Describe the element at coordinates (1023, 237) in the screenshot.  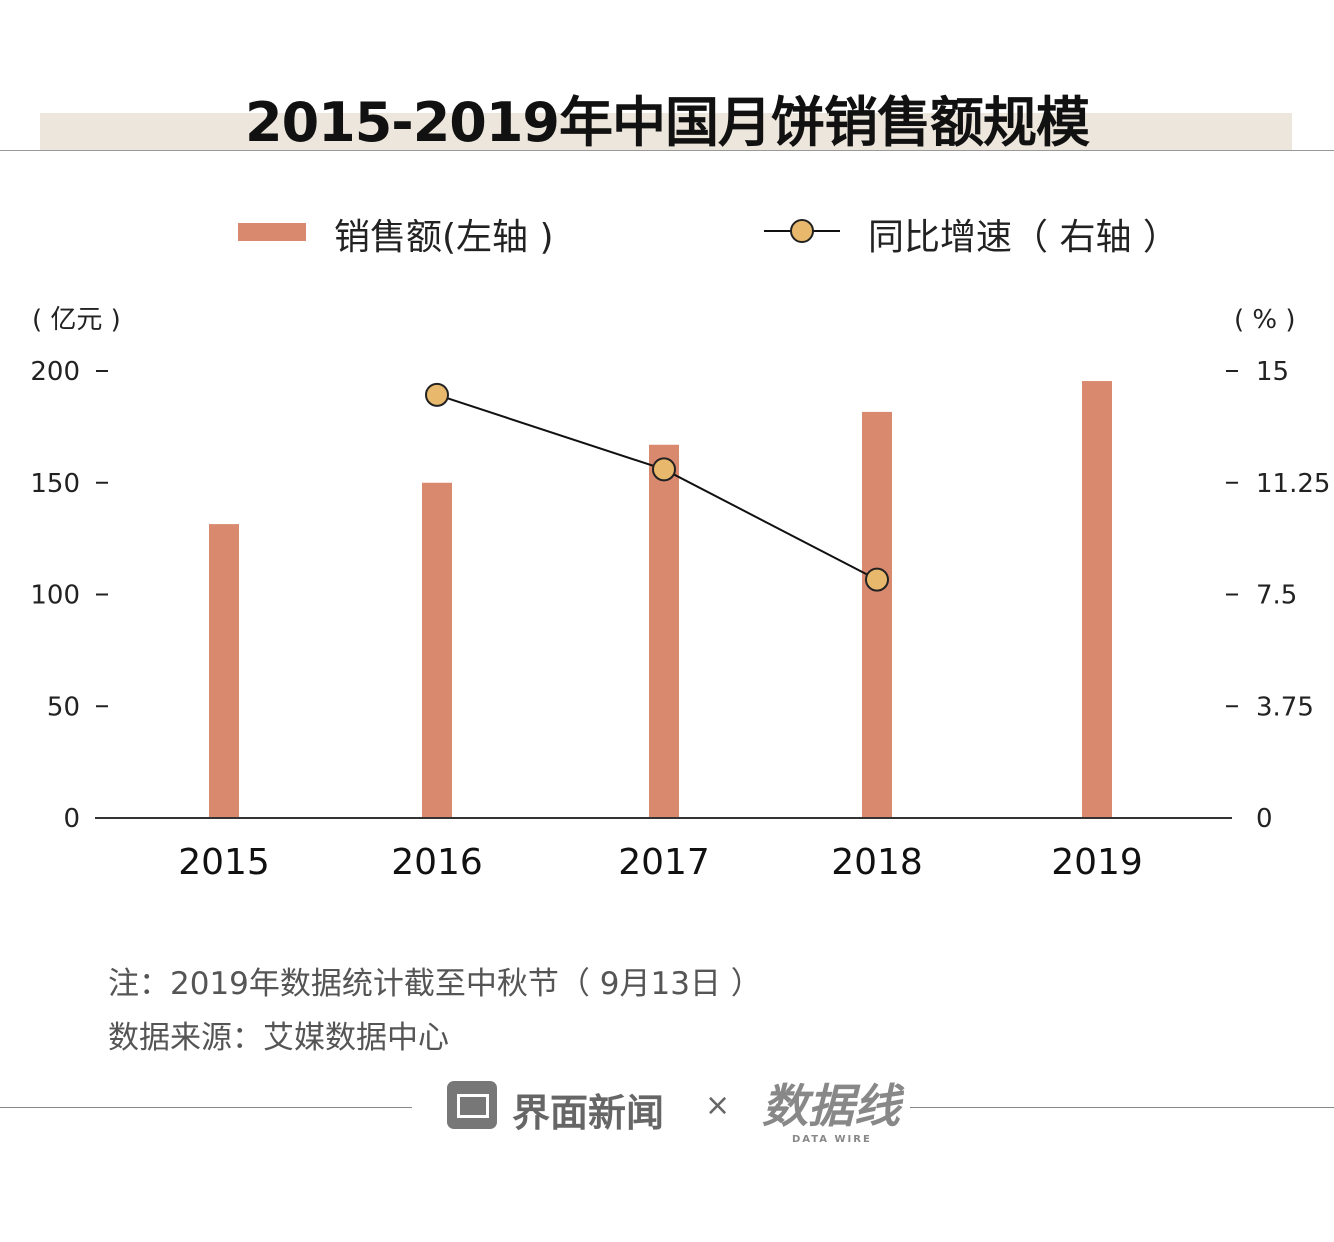
I see `legend-line-label: 同比增速（ 右轴 ）` at that location.